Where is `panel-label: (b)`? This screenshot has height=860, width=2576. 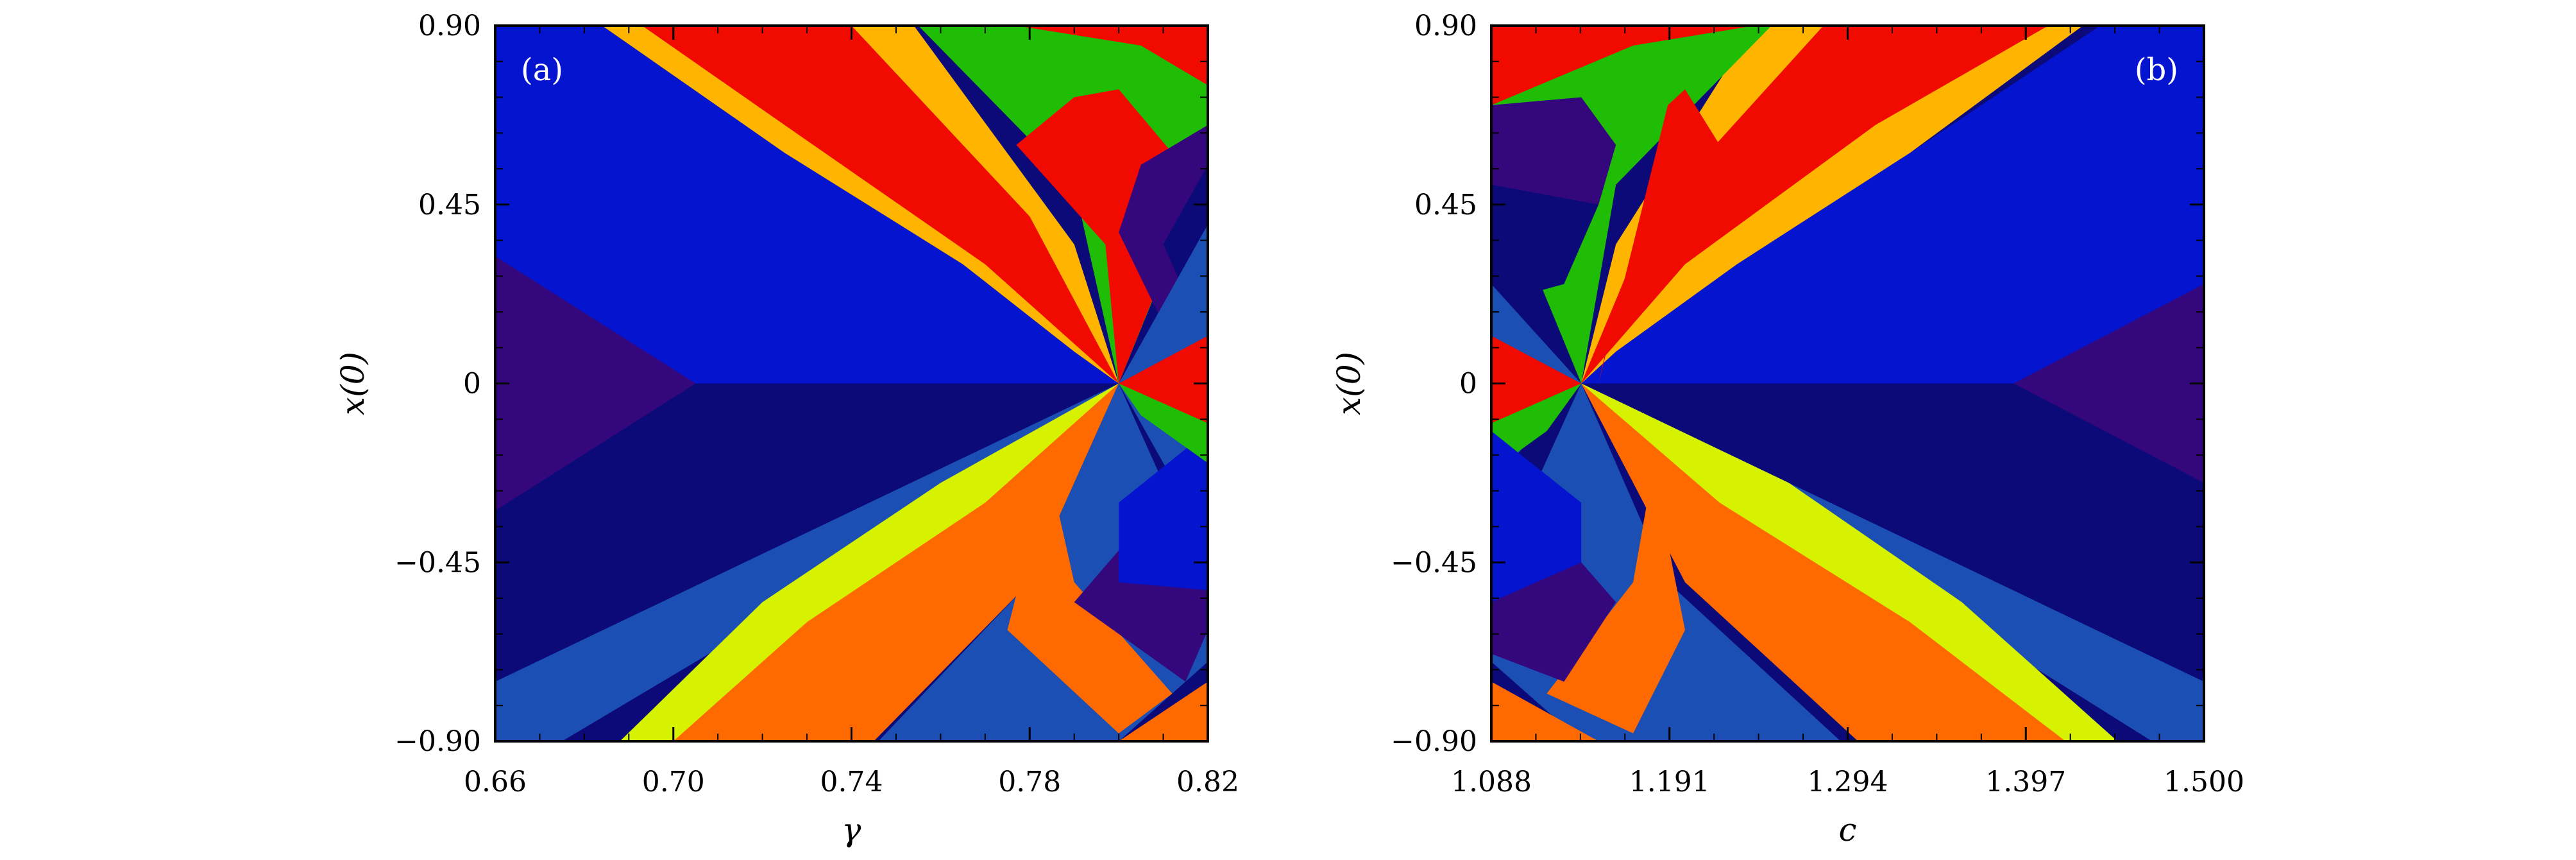 panel-label: (b) is located at coordinates (2156, 70).